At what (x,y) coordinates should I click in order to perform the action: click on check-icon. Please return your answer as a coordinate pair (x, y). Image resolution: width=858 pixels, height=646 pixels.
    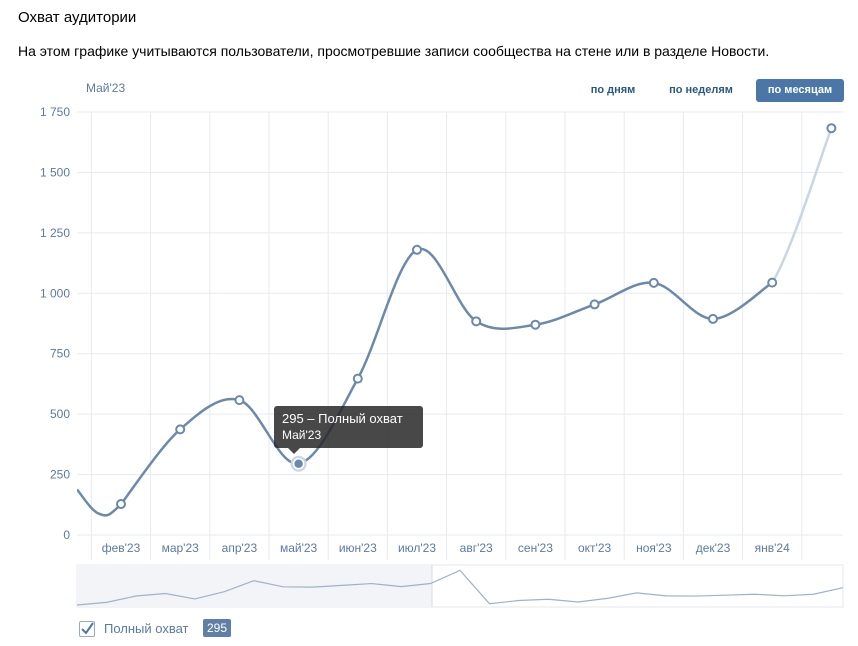
    Looking at the image, I should click on (87, 628).